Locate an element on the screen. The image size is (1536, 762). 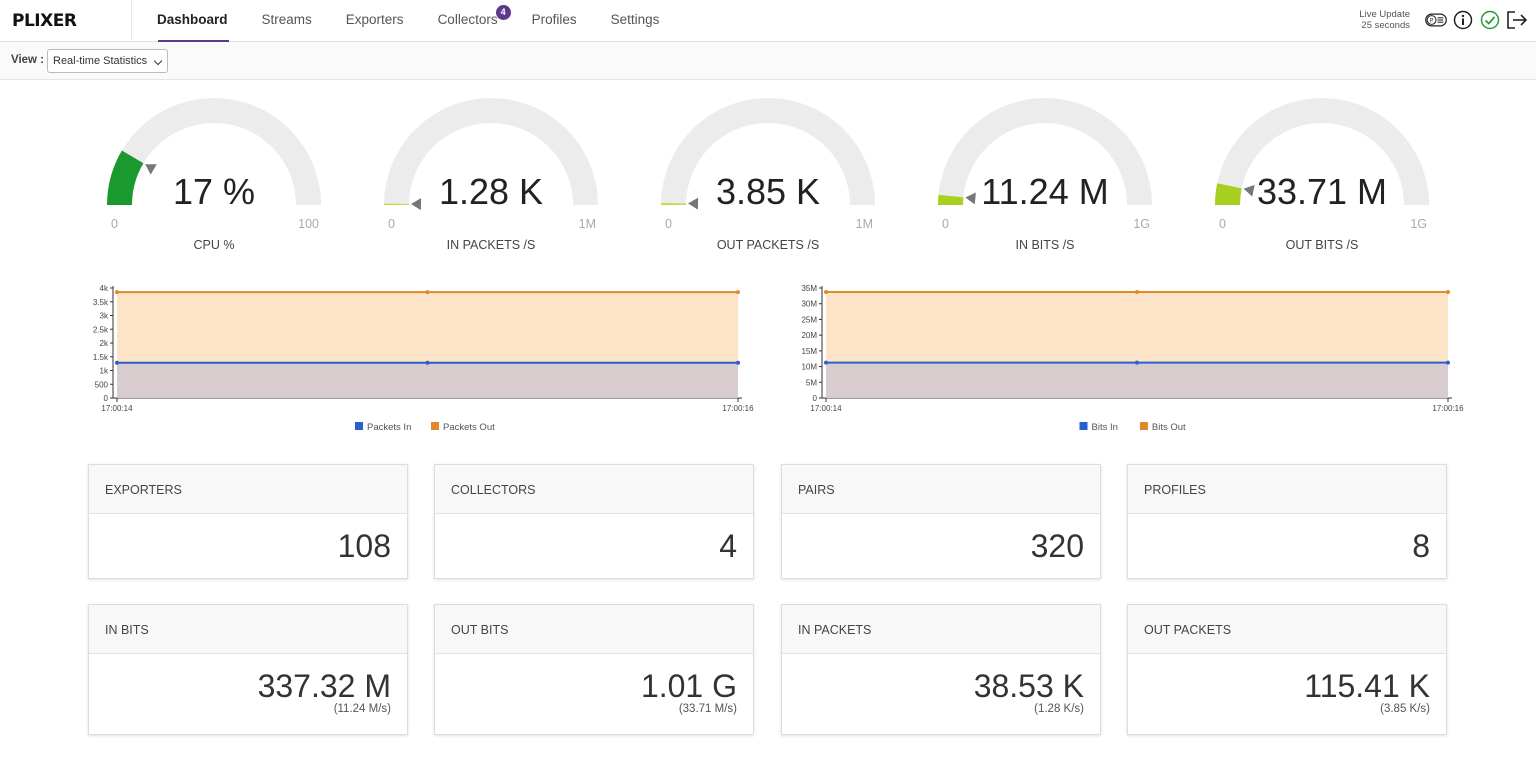
stat-card-value: 337.32 M is located at coordinates (324, 686).